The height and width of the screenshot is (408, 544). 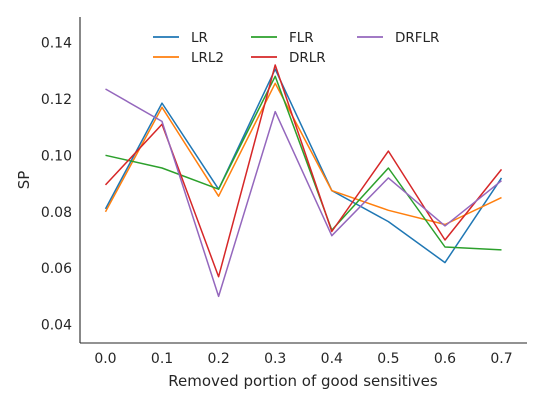 What do you see at coordinates (188, 58) in the screenshot?
I see `legend-entry-lrl2: LRL2` at bounding box center [188, 58].